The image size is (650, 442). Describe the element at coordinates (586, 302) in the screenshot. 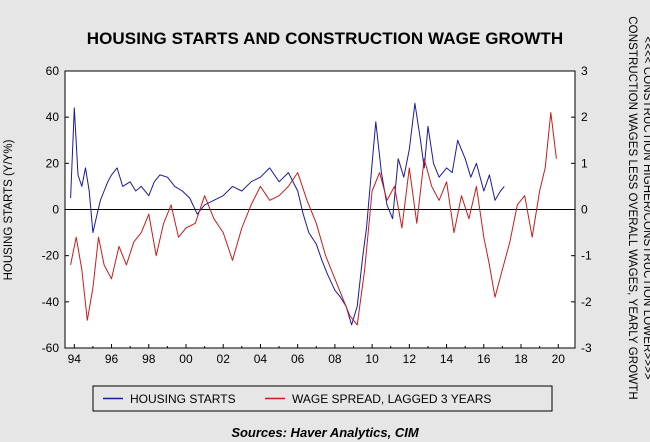

I see `right-tick-label: -2` at that location.